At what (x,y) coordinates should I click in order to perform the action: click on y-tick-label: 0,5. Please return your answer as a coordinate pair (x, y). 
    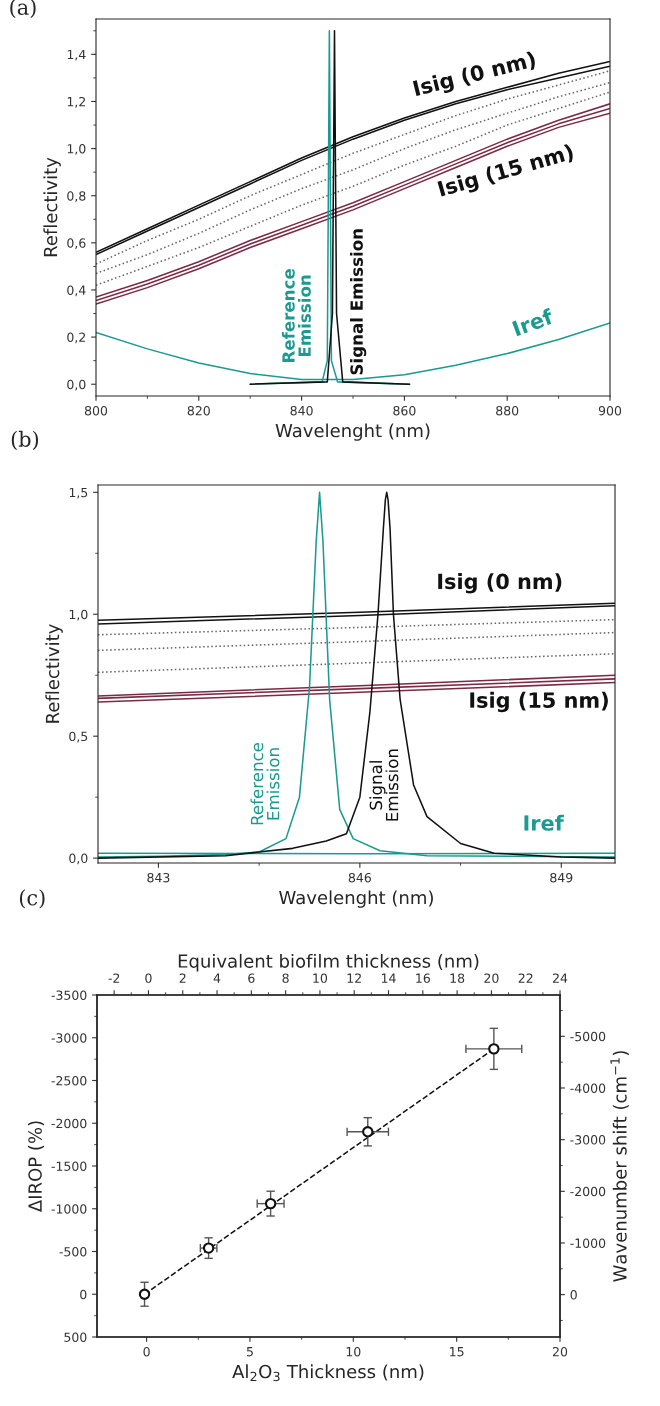
    Looking at the image, I should click on (78, 737).